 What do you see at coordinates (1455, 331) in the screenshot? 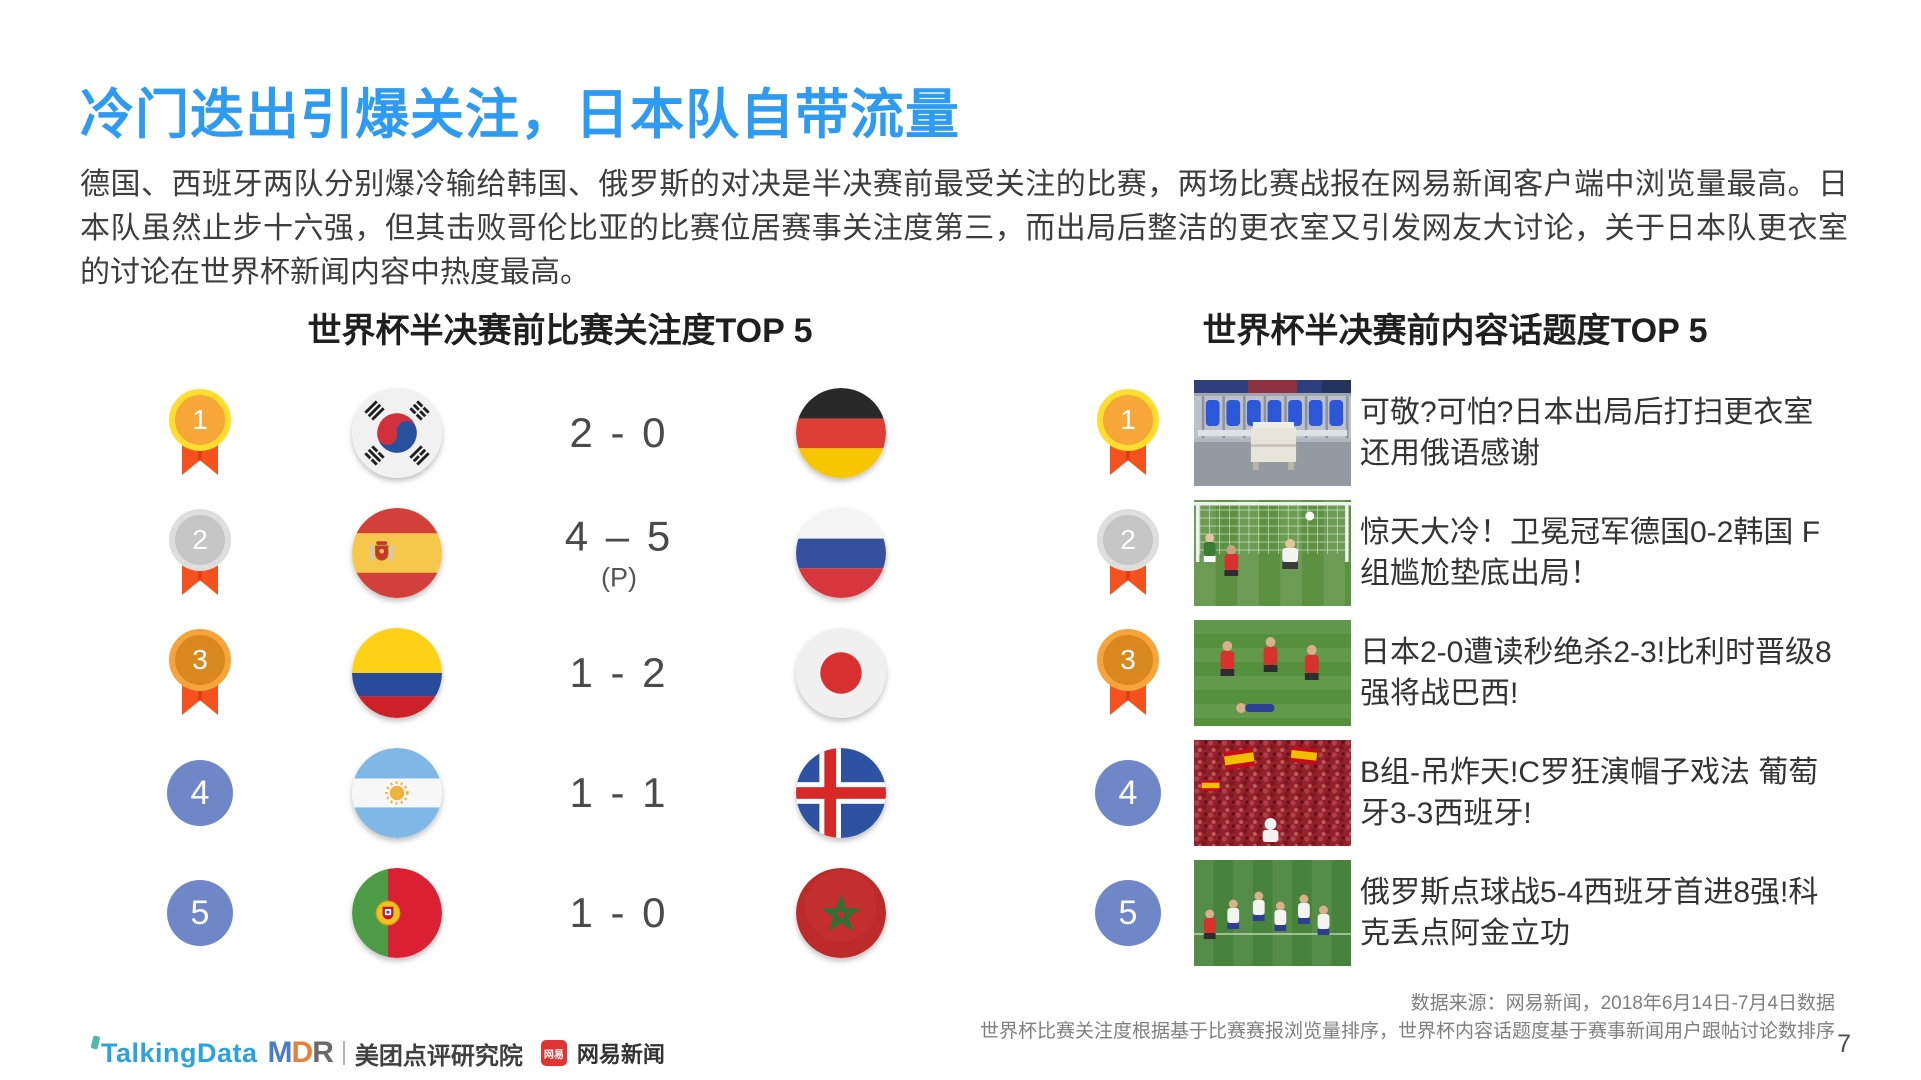
I see `topic-ranking-header: 世界杯半决赛前内容话题度TOP 5` at bounding box center [1455, 331].